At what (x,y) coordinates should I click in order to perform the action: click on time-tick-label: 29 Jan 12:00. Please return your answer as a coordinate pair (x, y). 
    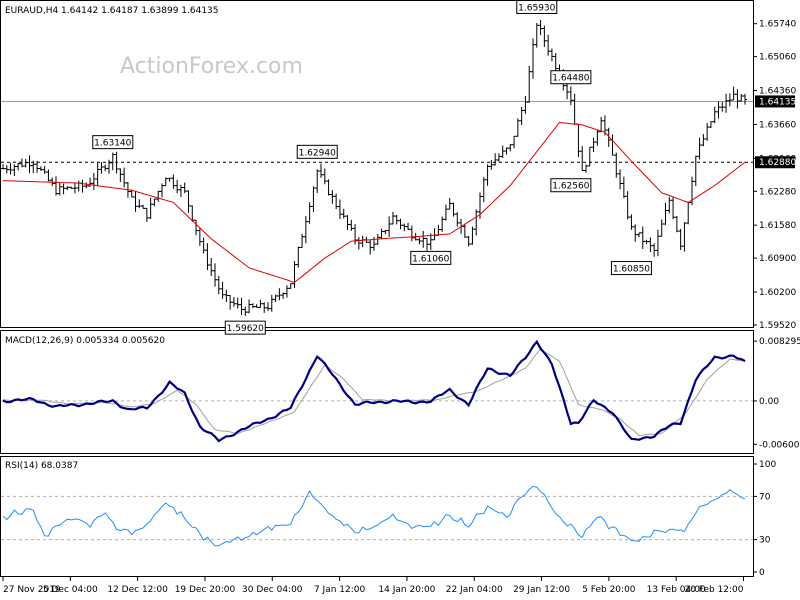
    Looking at the image, I should click on (541, 590).